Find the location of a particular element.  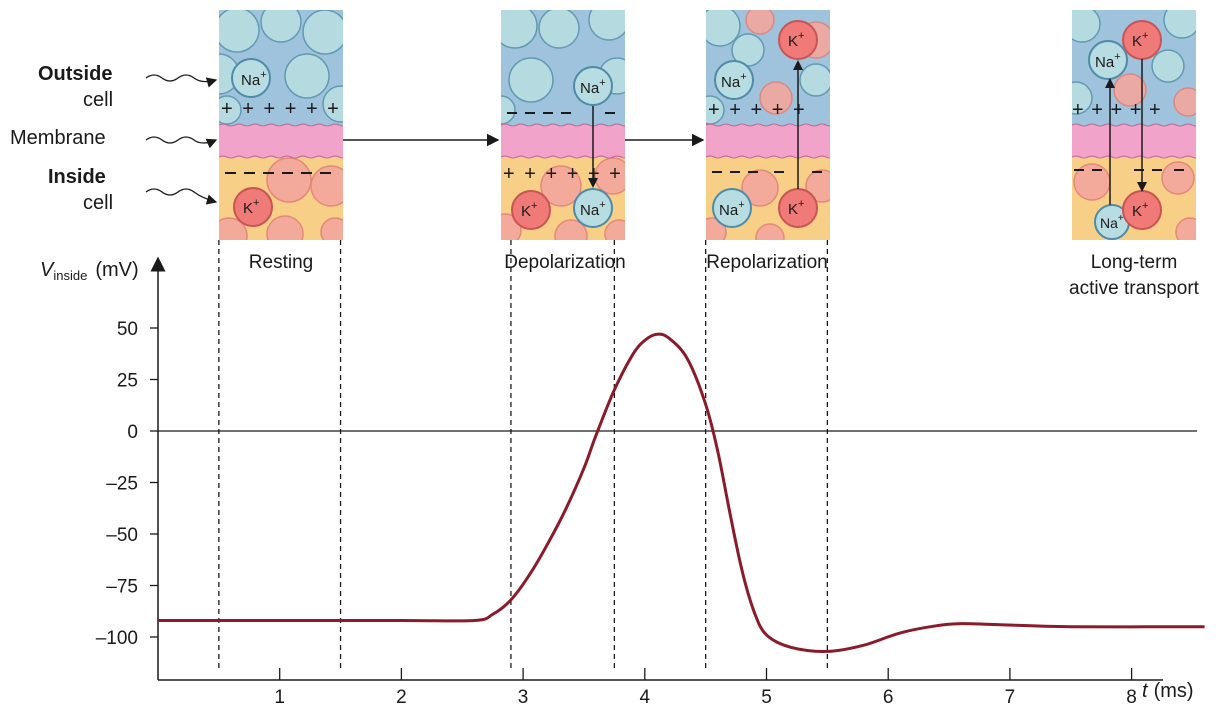

y-tick-label: 0 is located at coordinates (132, 432).